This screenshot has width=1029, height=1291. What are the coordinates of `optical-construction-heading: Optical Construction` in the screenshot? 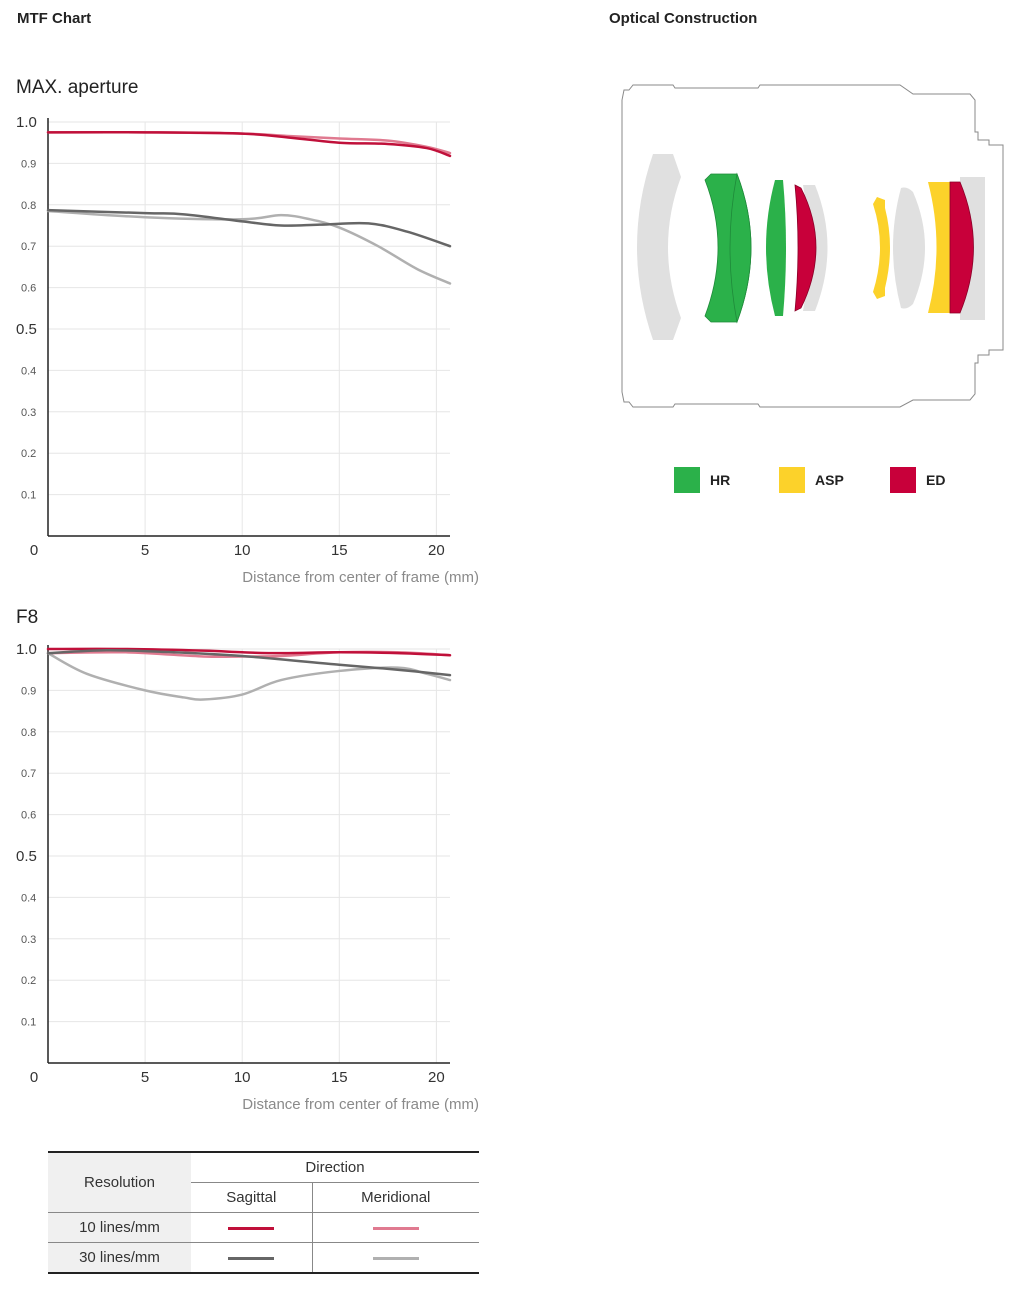 It's located at (683, 18).